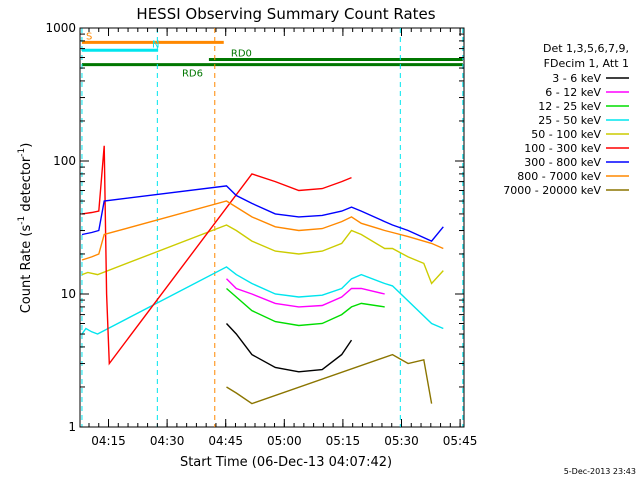 The image size is (640, 480). I want to click on legend-label-6: 300 - 800 keV, so click(562, 162).